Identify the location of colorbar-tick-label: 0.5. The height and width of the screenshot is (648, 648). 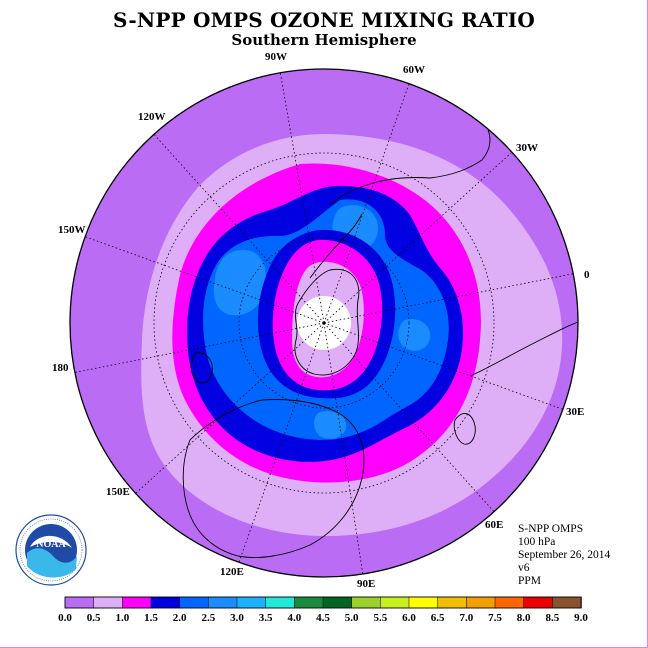
(94, 618).